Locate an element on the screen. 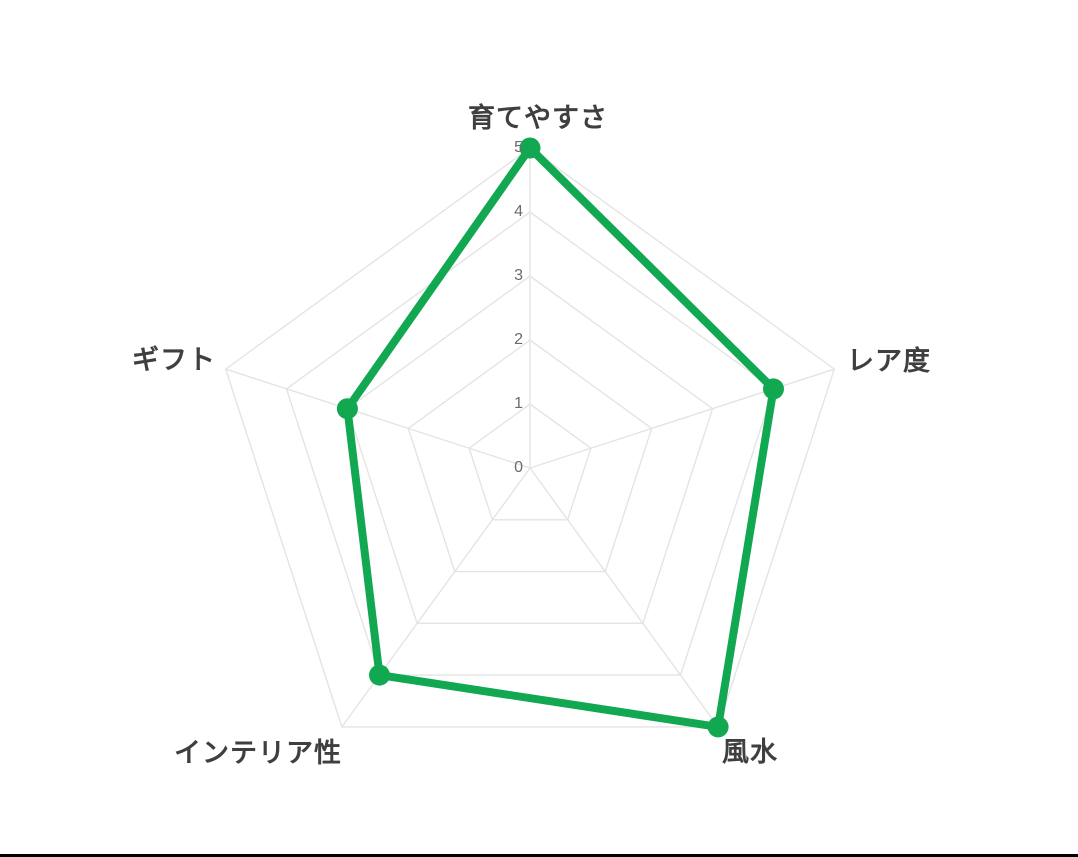 This screenshot has width=1078, height=857. tick-label-4: 4 is located at coordinates (518, 211).